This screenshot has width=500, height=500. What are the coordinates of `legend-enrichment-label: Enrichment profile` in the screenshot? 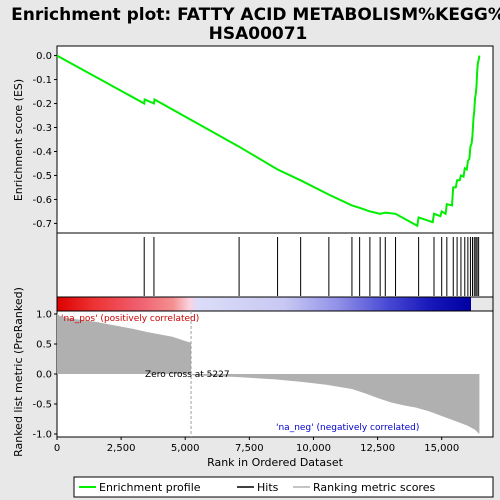 It's located at (150, 487).